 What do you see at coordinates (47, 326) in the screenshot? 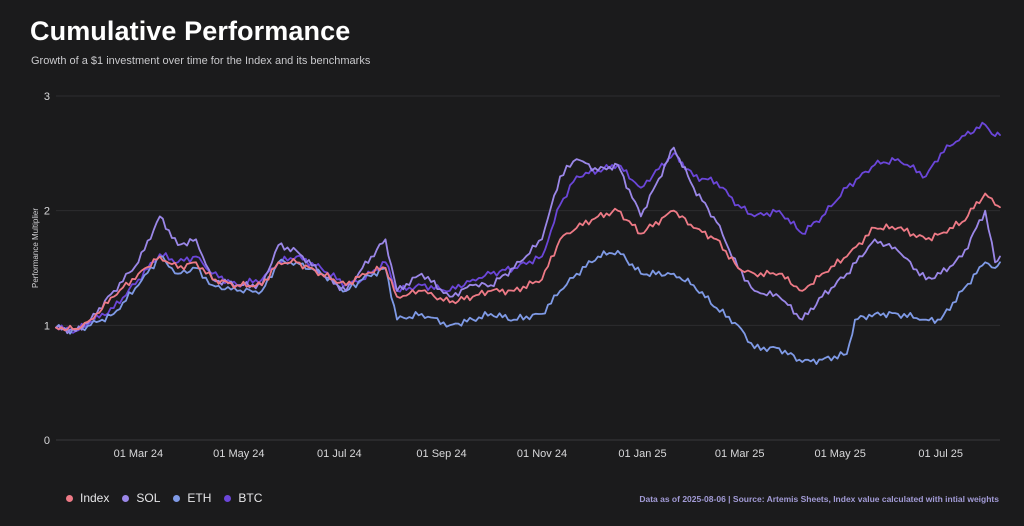
I see `y-tick-label: 1` at bounding box center [47, 326].